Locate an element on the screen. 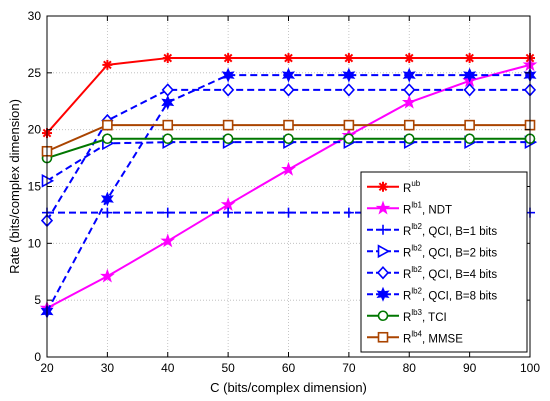 The image size is (550, 401). legend-label: Rlb1, NDT is located at coordinates (427, 208).